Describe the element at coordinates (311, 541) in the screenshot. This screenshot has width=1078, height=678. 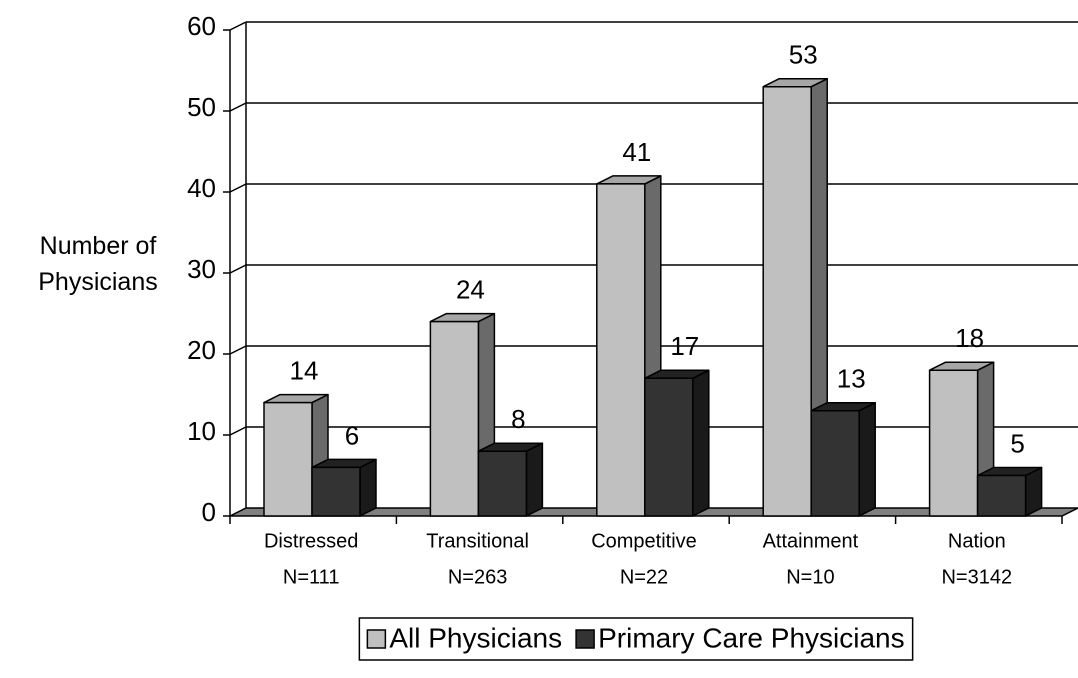
I see `x-tick-label: Distressed` at that location.